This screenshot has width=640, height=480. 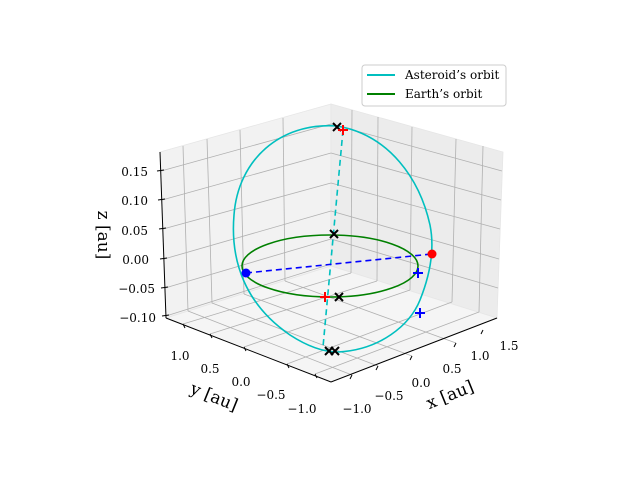 I want to click on z-tick: 0.05, so click(x=134, y=231).